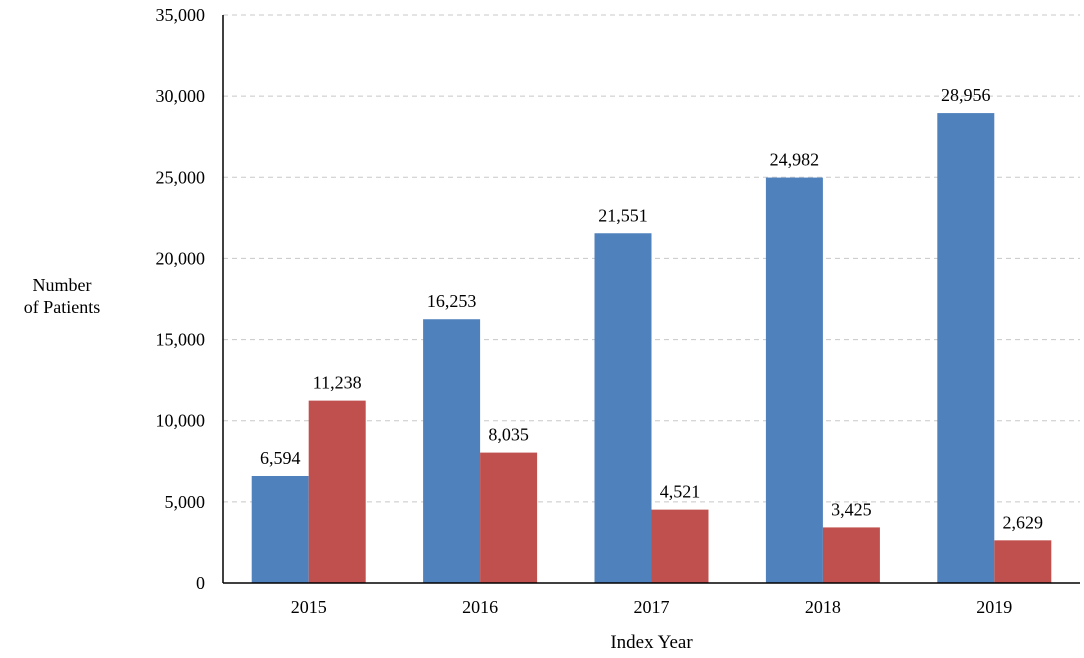  Describe the element at coordinates (623, 215) in the screenshot. I see `bar-value-label: 21,551` at that location.